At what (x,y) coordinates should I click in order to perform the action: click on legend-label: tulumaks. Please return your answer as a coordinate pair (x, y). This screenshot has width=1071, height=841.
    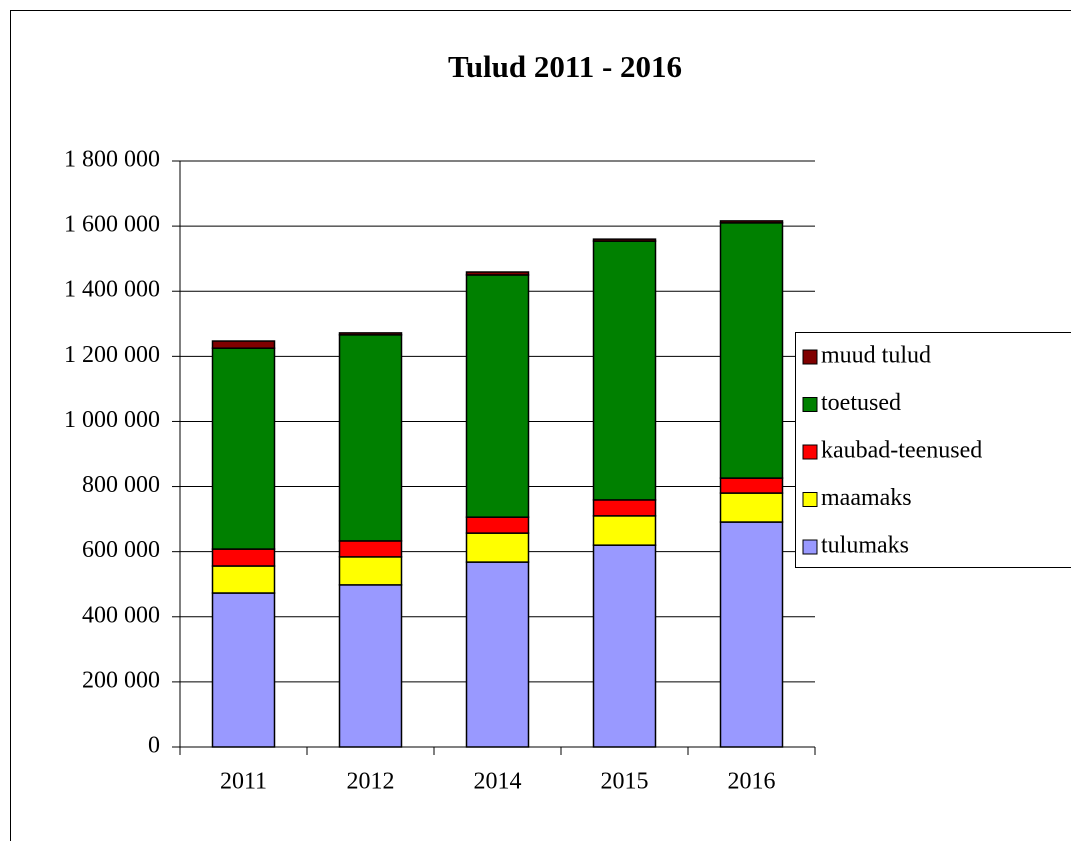
    Looking at the image, I should click on (865, 546).